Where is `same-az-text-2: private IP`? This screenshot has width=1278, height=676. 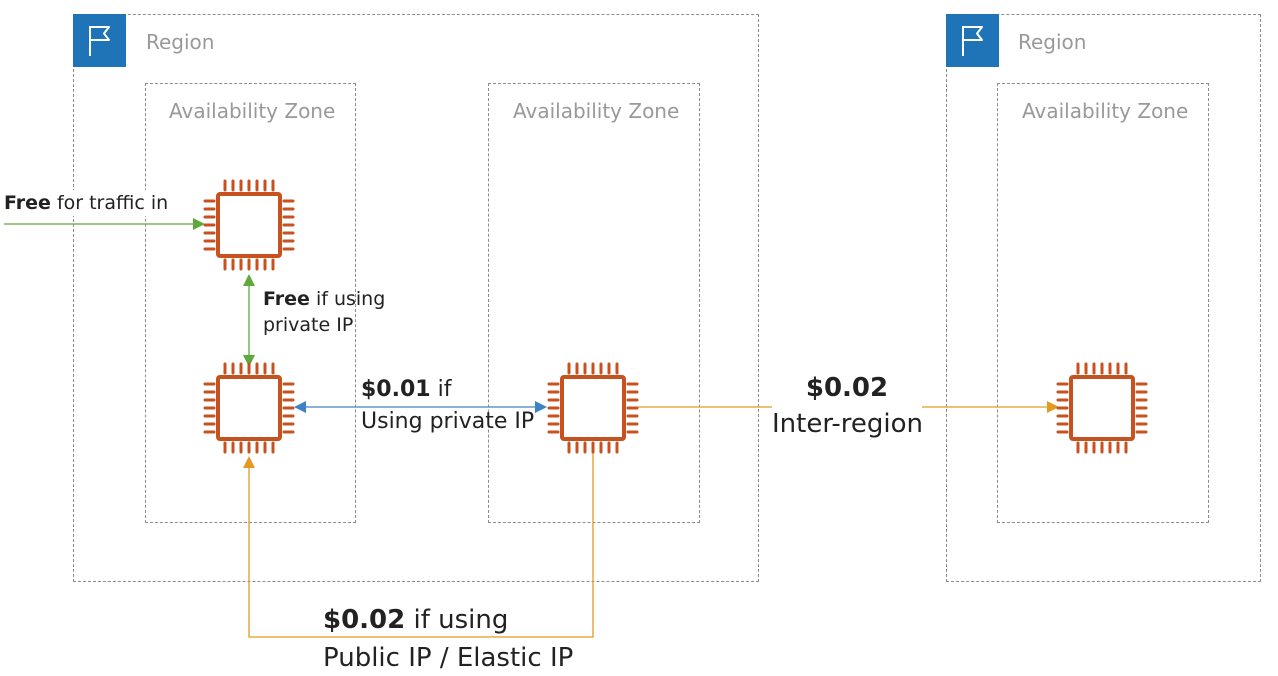
same-az-text-2: private IP is located at coordinates (308, 325).